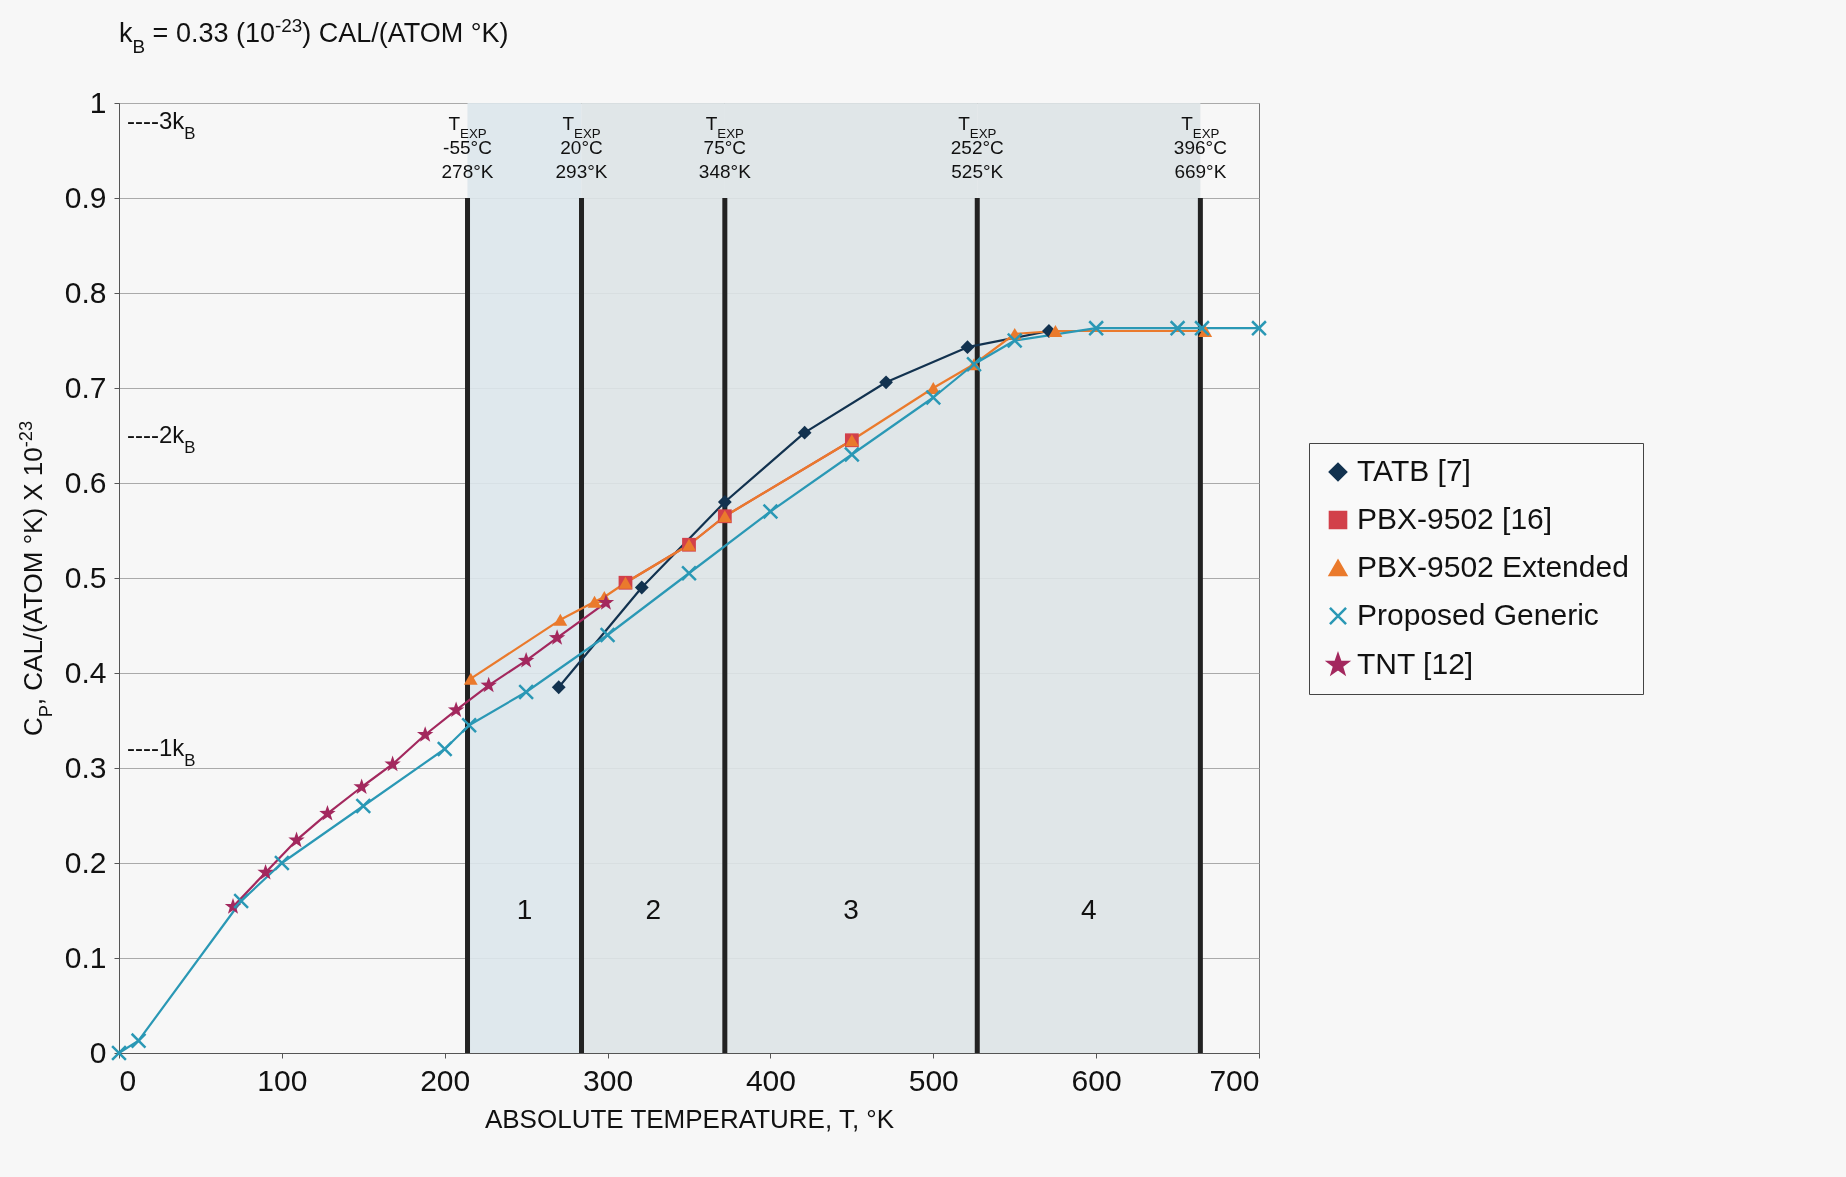 This screenshot has width=1846, height=1177. Describe the element at coordinates (161, 438) in the screenshot. I see `annotation: ----2k$_{B}$` at that location.